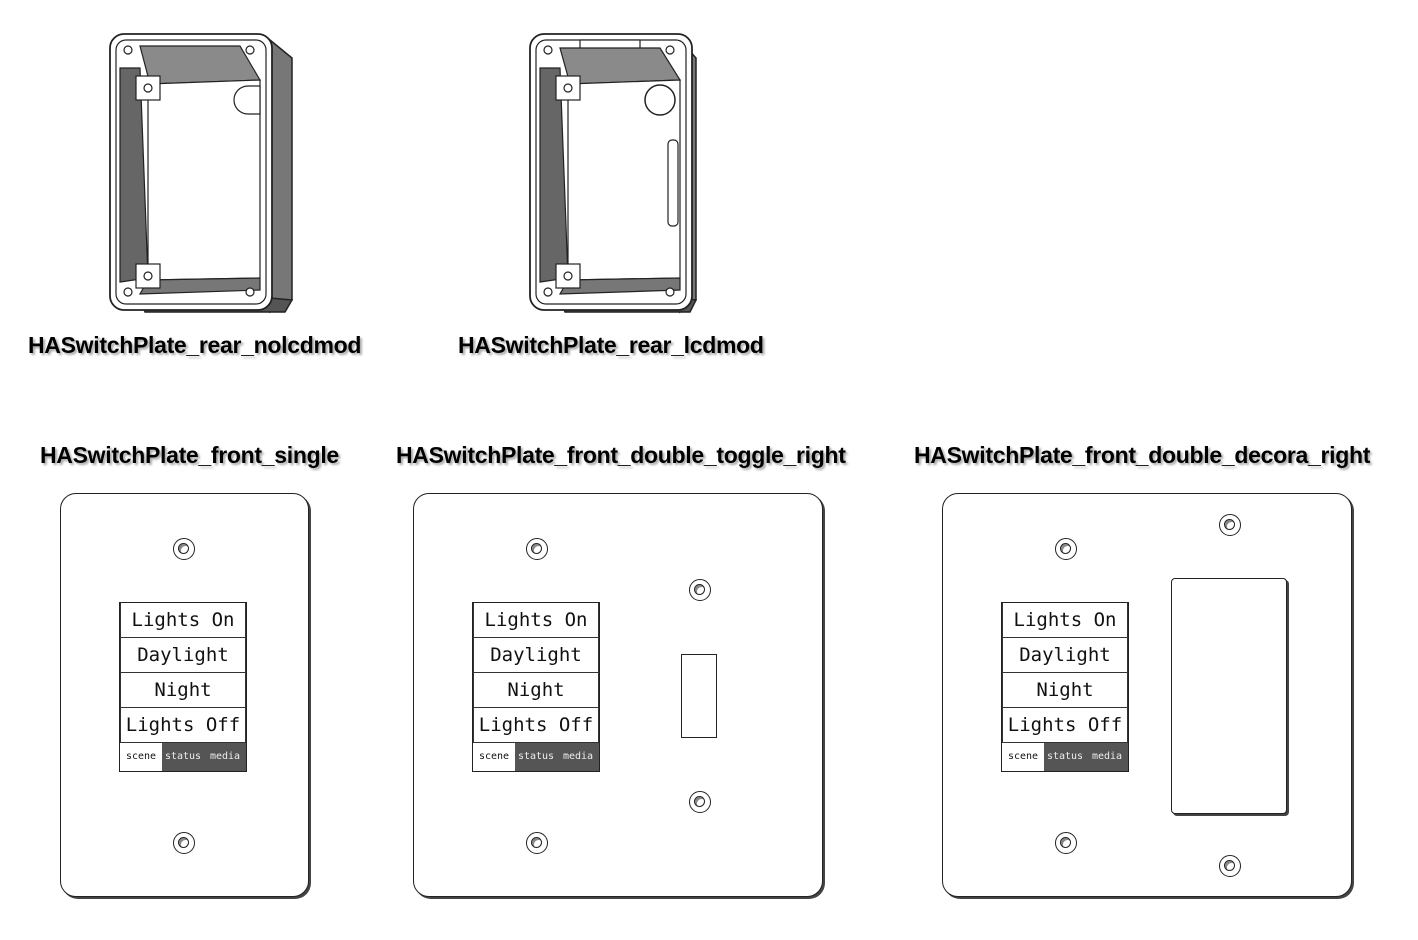  I want to click on decora-switch-opening, so click(1229, 696).